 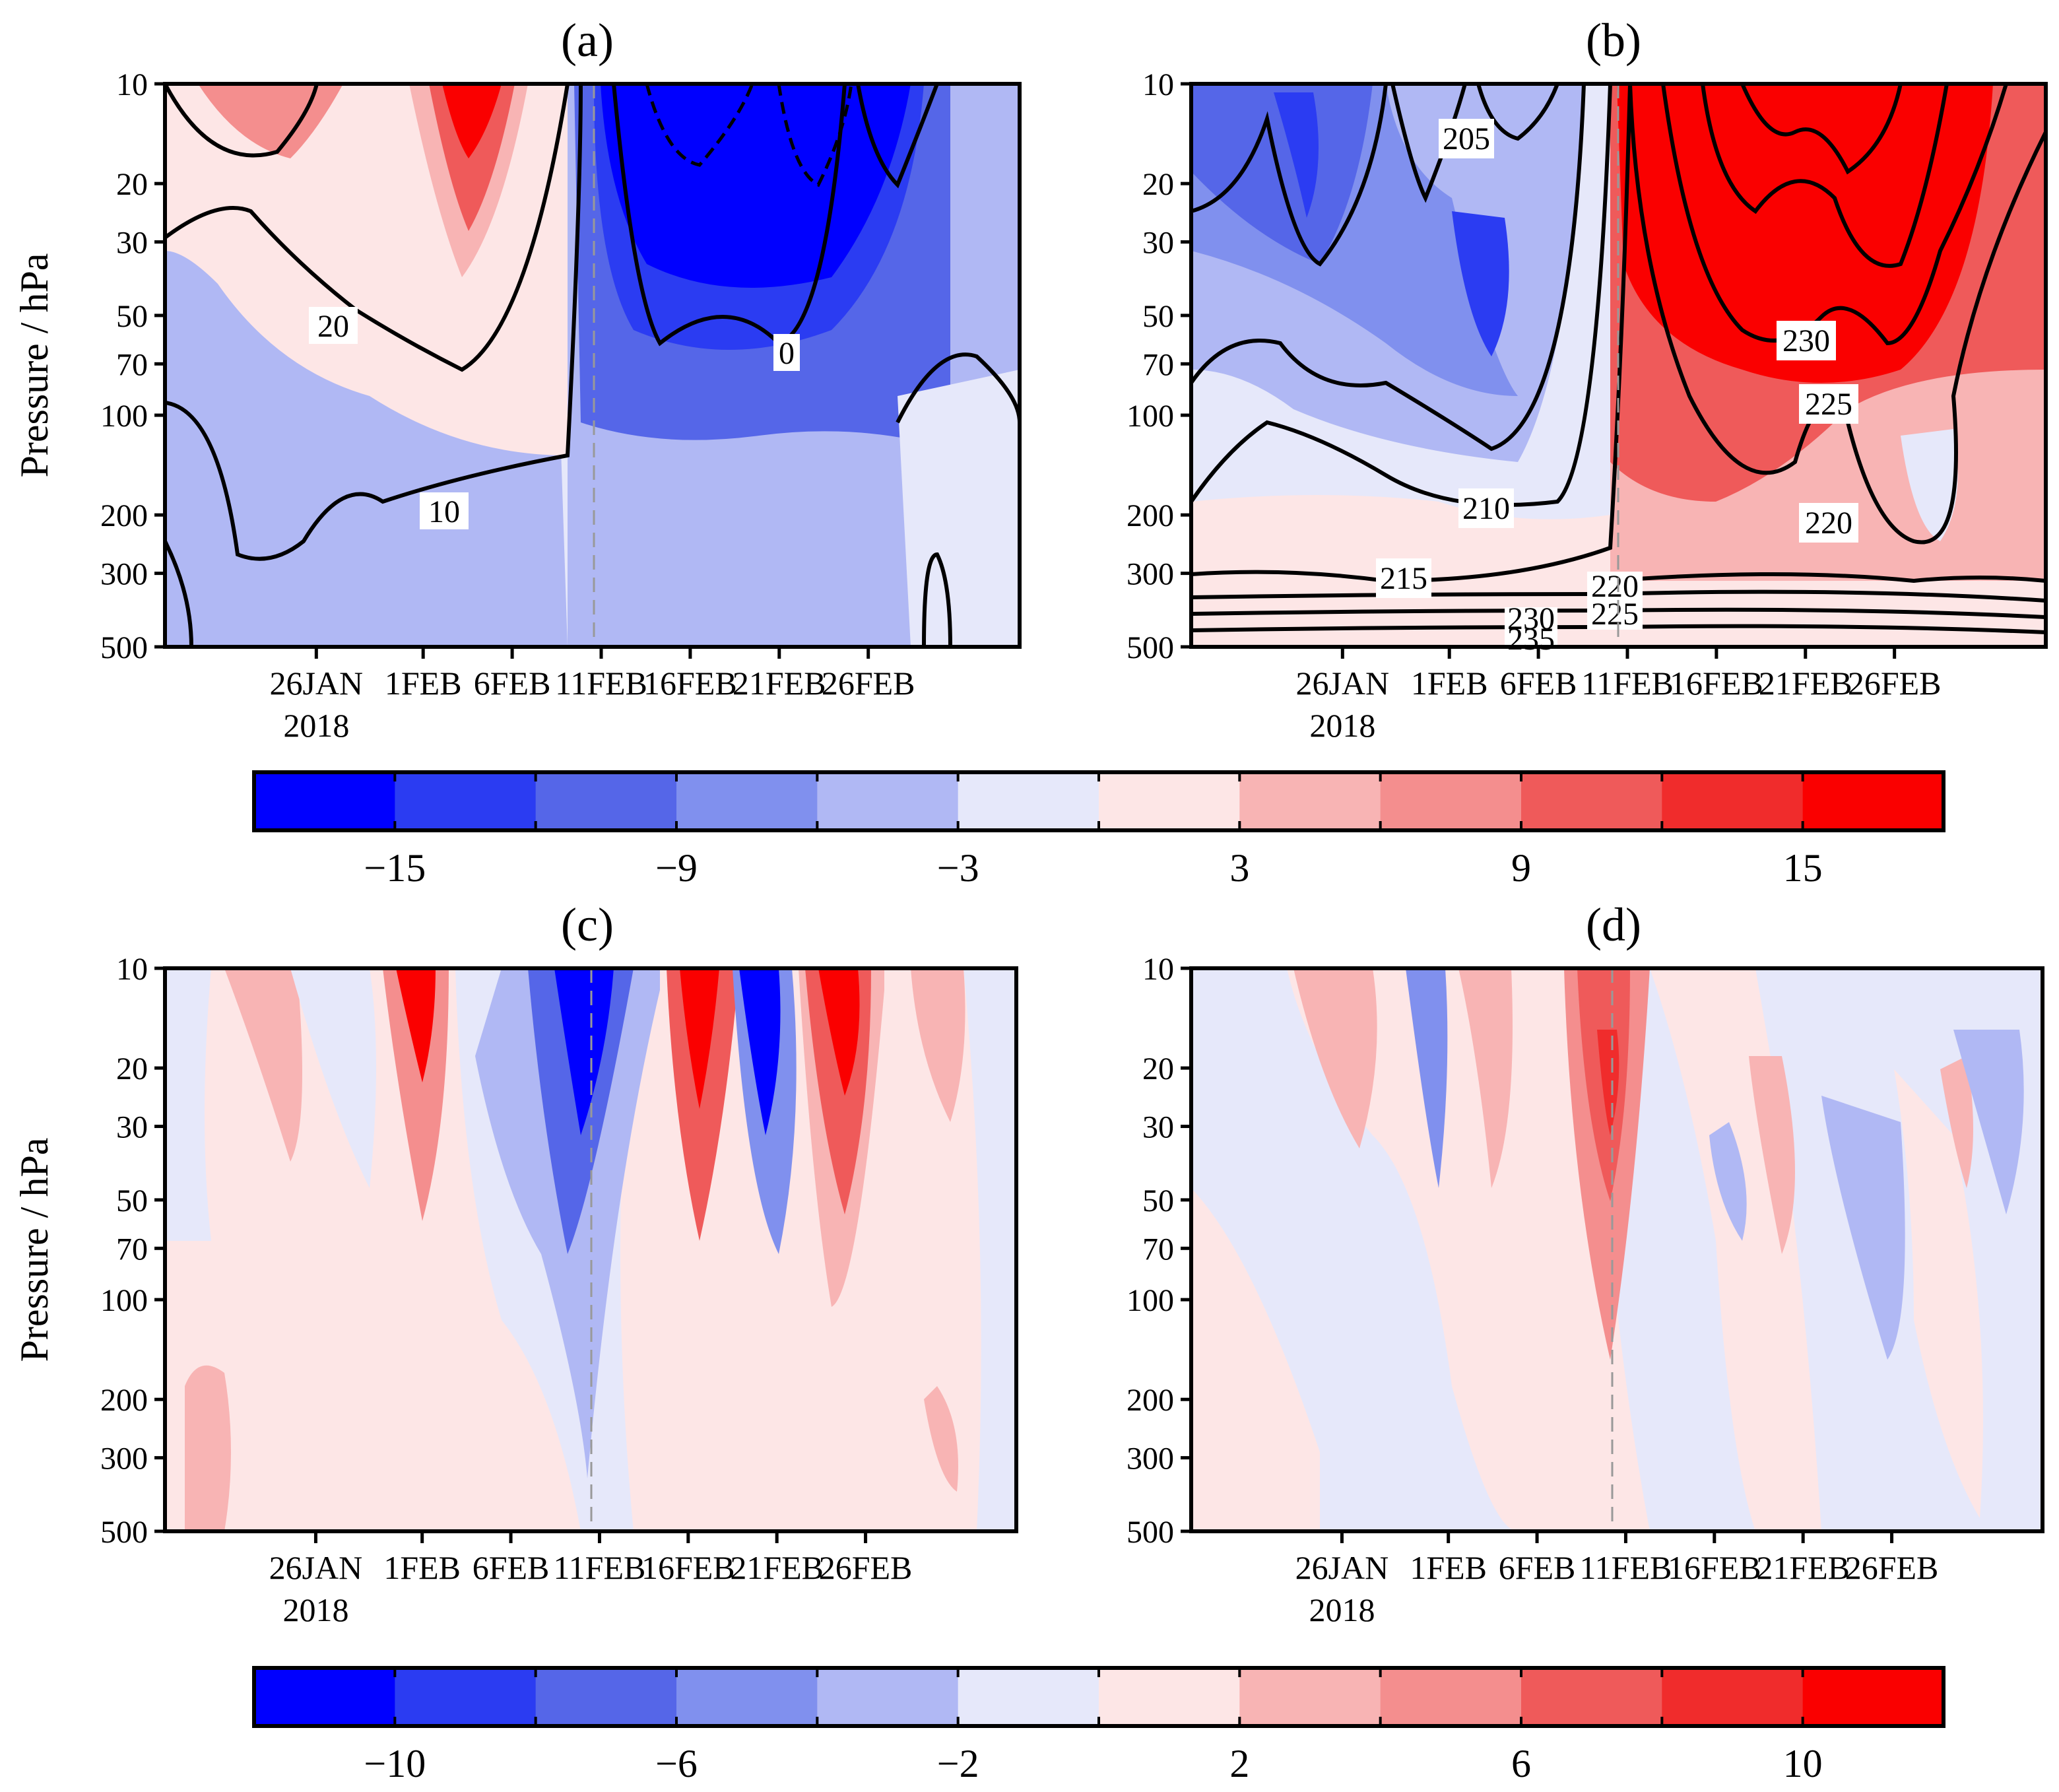 I want to click on b-contour-label-9: 230, so click(x=1531, y=618).